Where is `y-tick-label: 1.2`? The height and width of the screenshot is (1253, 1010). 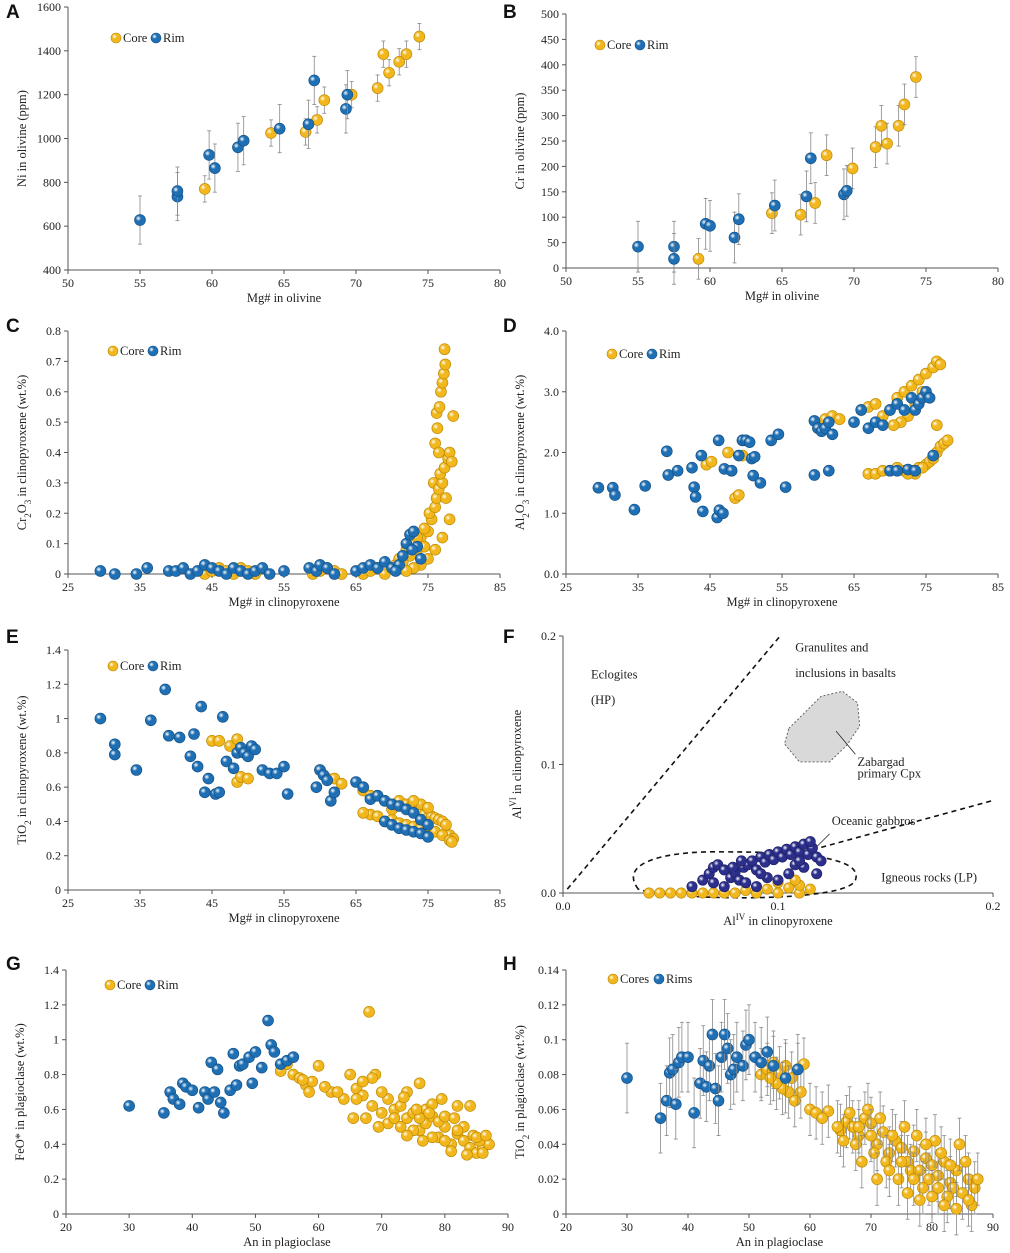
y-tick-label: 1.2 is located at coordinates (53, 684).